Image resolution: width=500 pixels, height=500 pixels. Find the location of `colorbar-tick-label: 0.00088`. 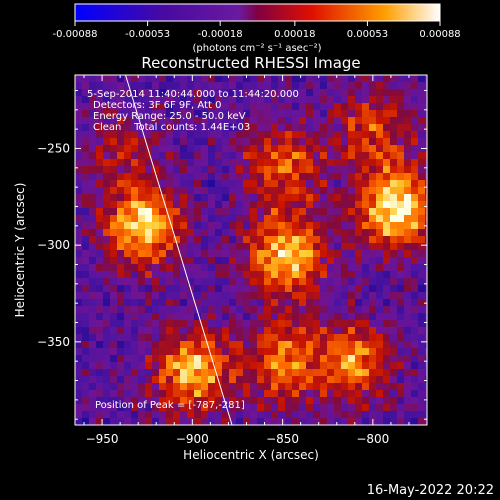

colorbar-tick-label: 0.00088 is located at coordinates (439, 34).